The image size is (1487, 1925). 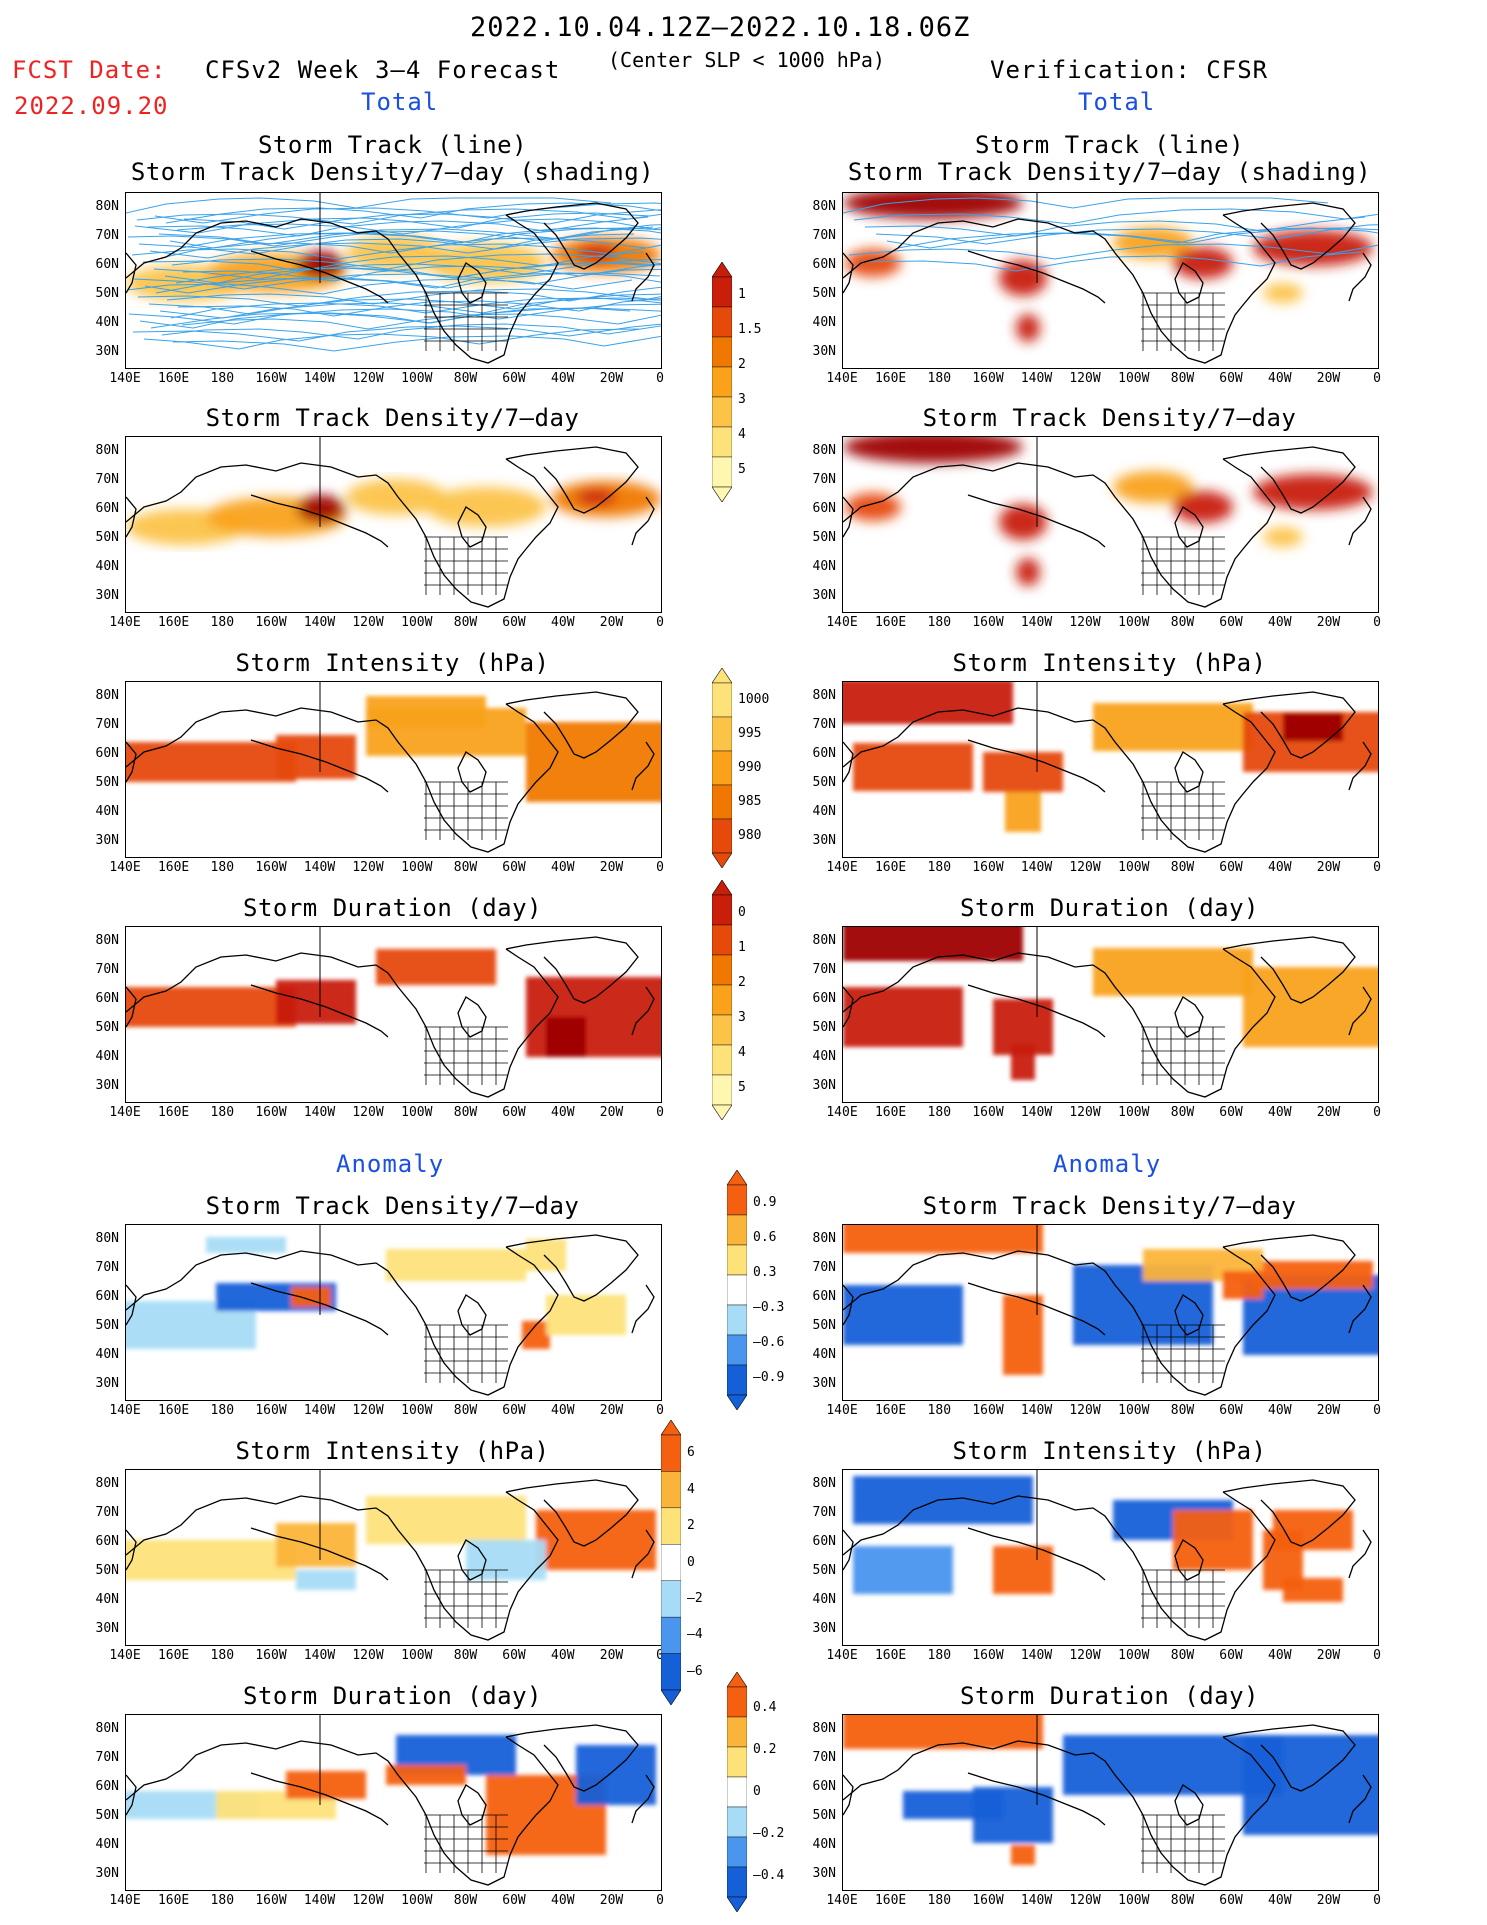 What do you see at coordinates (695, 1635) in the screenshot?
I see `colorbar-tick-label: –4` at bounding box center [695, 1635].